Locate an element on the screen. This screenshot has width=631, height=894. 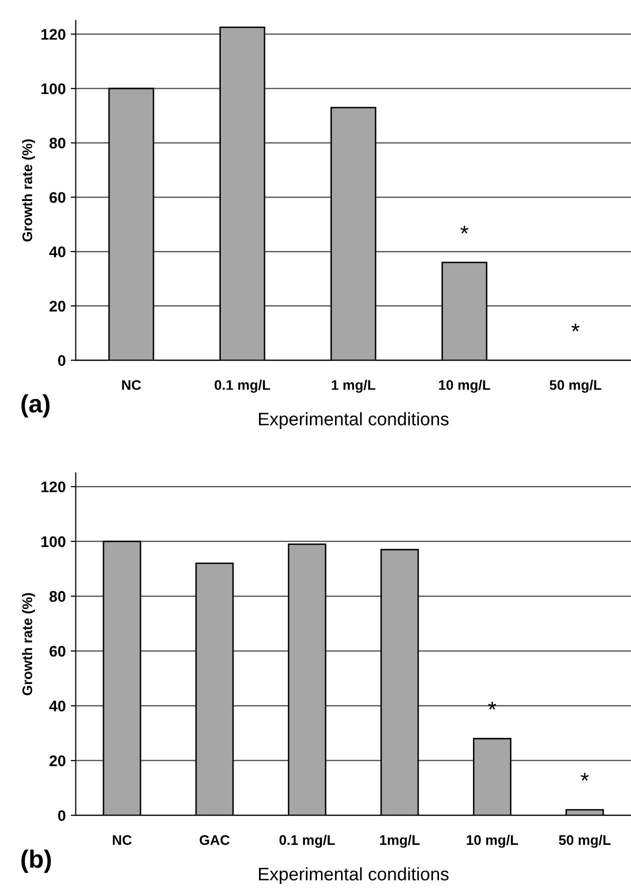
x-tick-label: GAC is located at coordinates (215, 840).